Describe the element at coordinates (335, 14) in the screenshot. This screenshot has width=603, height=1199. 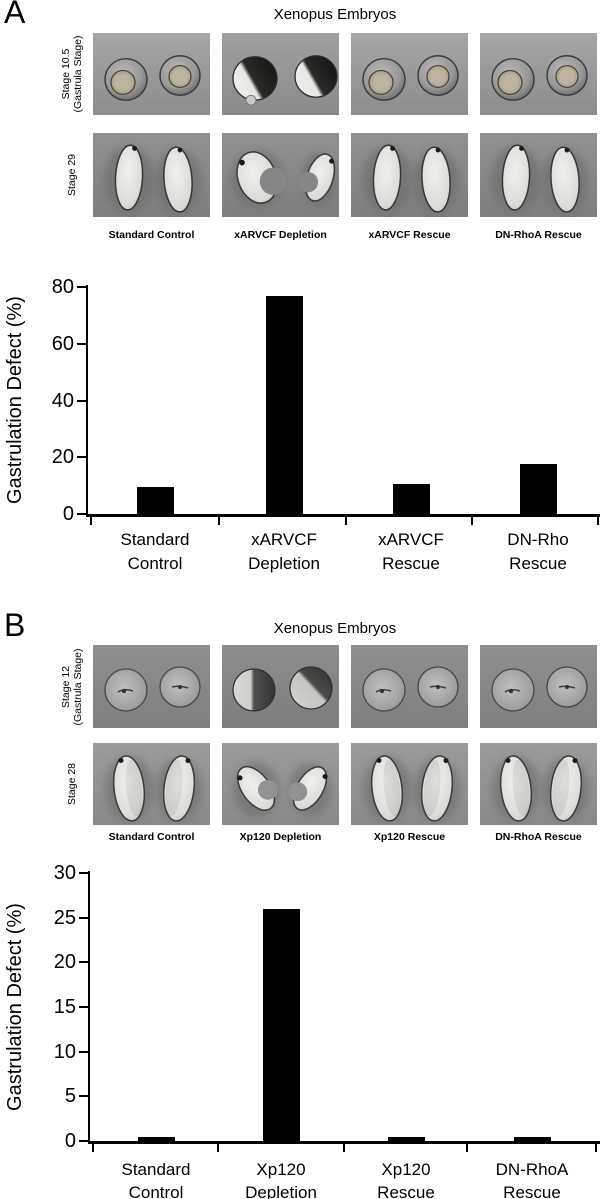
I see `panel-a-title: Xenopus Embryos` at that location.